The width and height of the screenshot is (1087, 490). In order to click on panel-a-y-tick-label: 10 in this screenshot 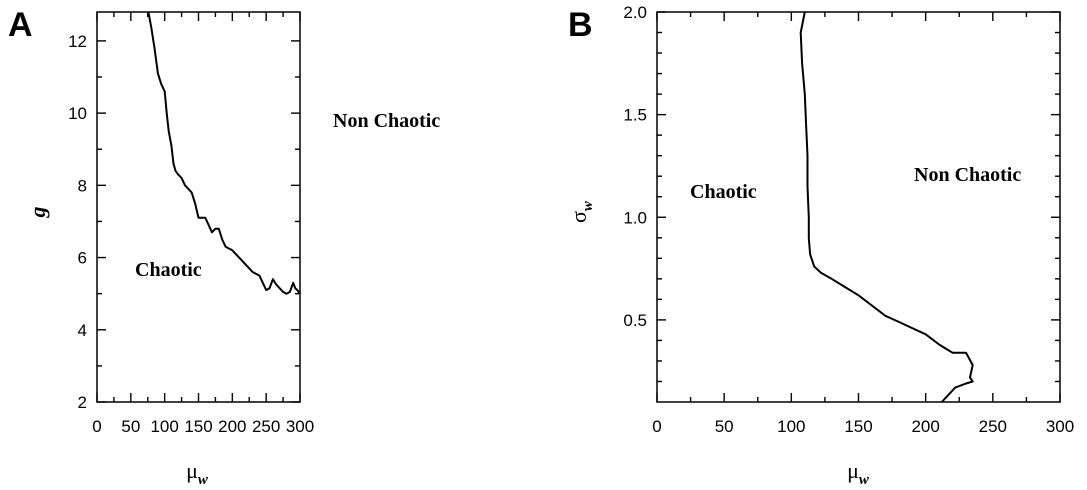, I will do `click(77, 113)`.